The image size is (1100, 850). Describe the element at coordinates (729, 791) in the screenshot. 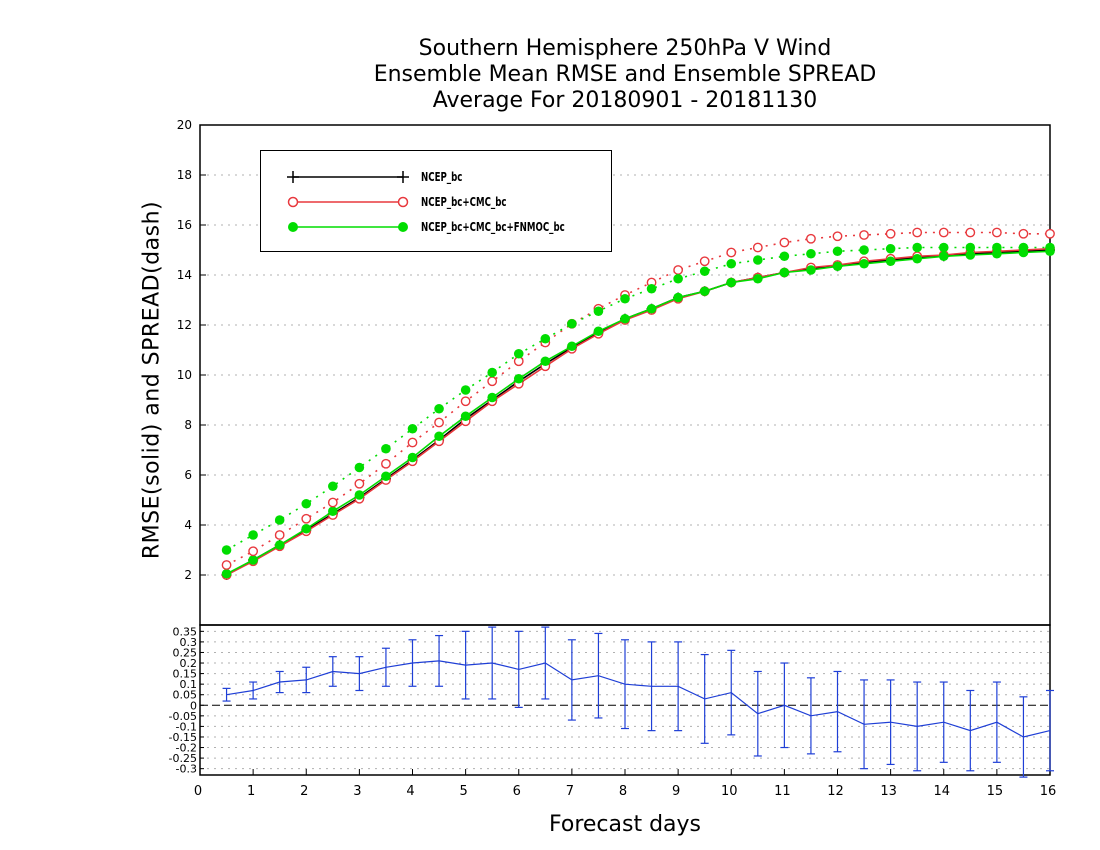

I see `x-tick-label: 10` at that location.